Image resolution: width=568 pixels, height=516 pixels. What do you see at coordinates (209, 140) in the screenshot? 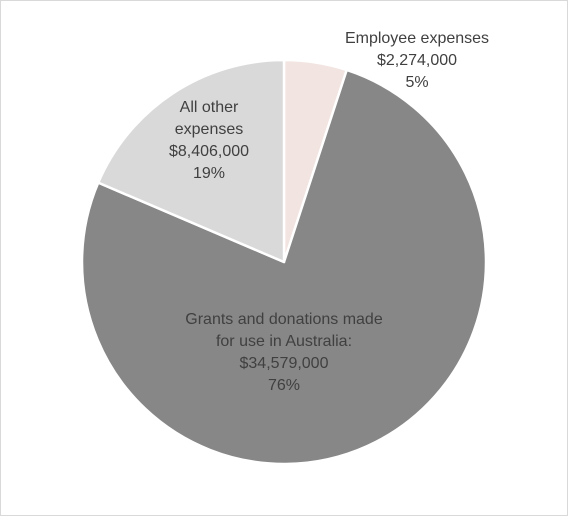
I see `pie-slice-label-2: All other expenses $8,406,000 19%` at bounding box center [209, 140].